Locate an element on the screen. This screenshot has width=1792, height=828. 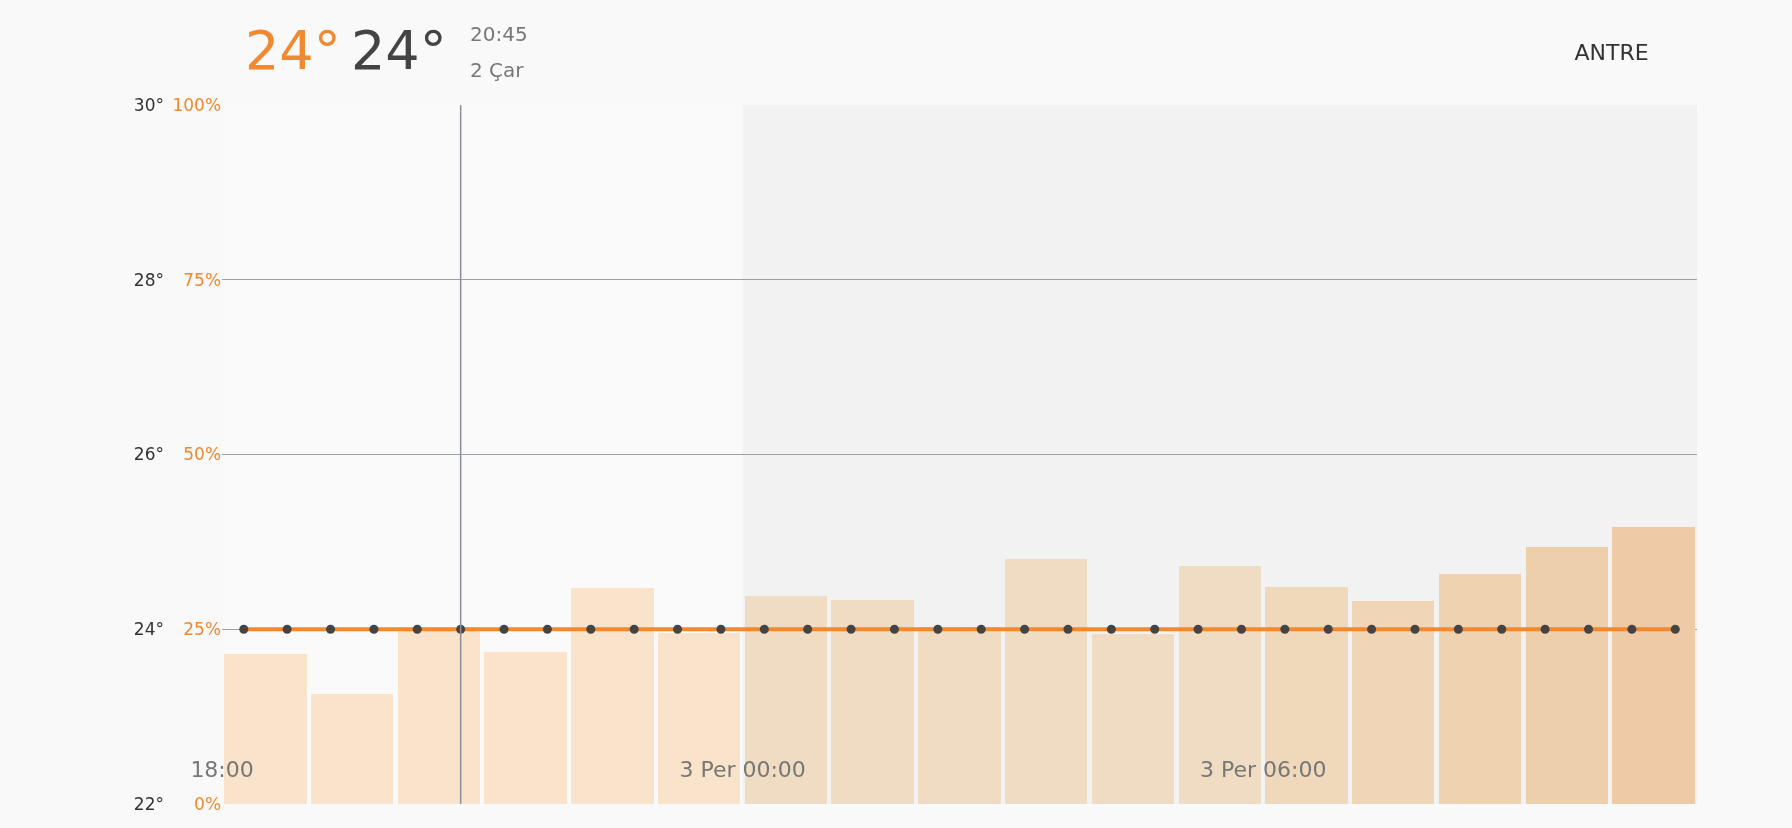
chart-title: ANTRE is located at coordinates (1611, 52).